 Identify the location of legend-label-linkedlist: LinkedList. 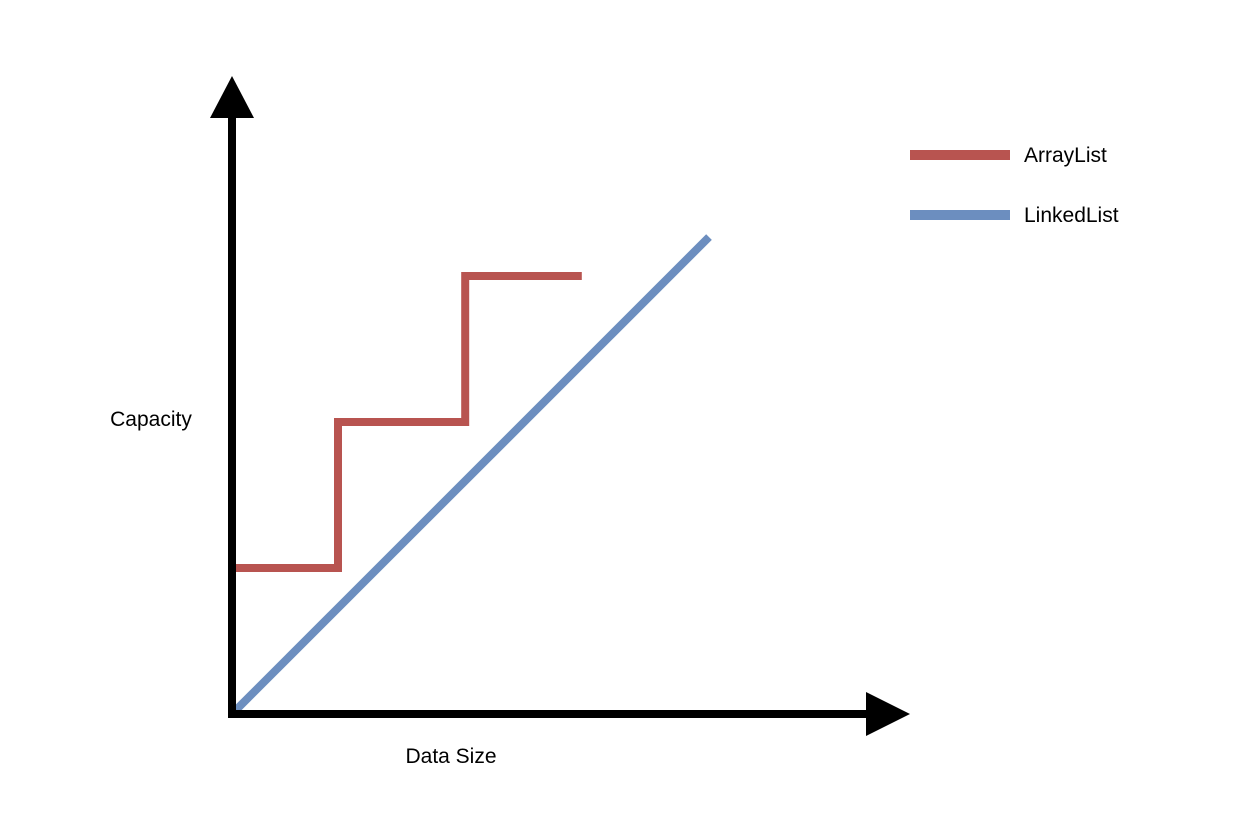
(1071, 215).